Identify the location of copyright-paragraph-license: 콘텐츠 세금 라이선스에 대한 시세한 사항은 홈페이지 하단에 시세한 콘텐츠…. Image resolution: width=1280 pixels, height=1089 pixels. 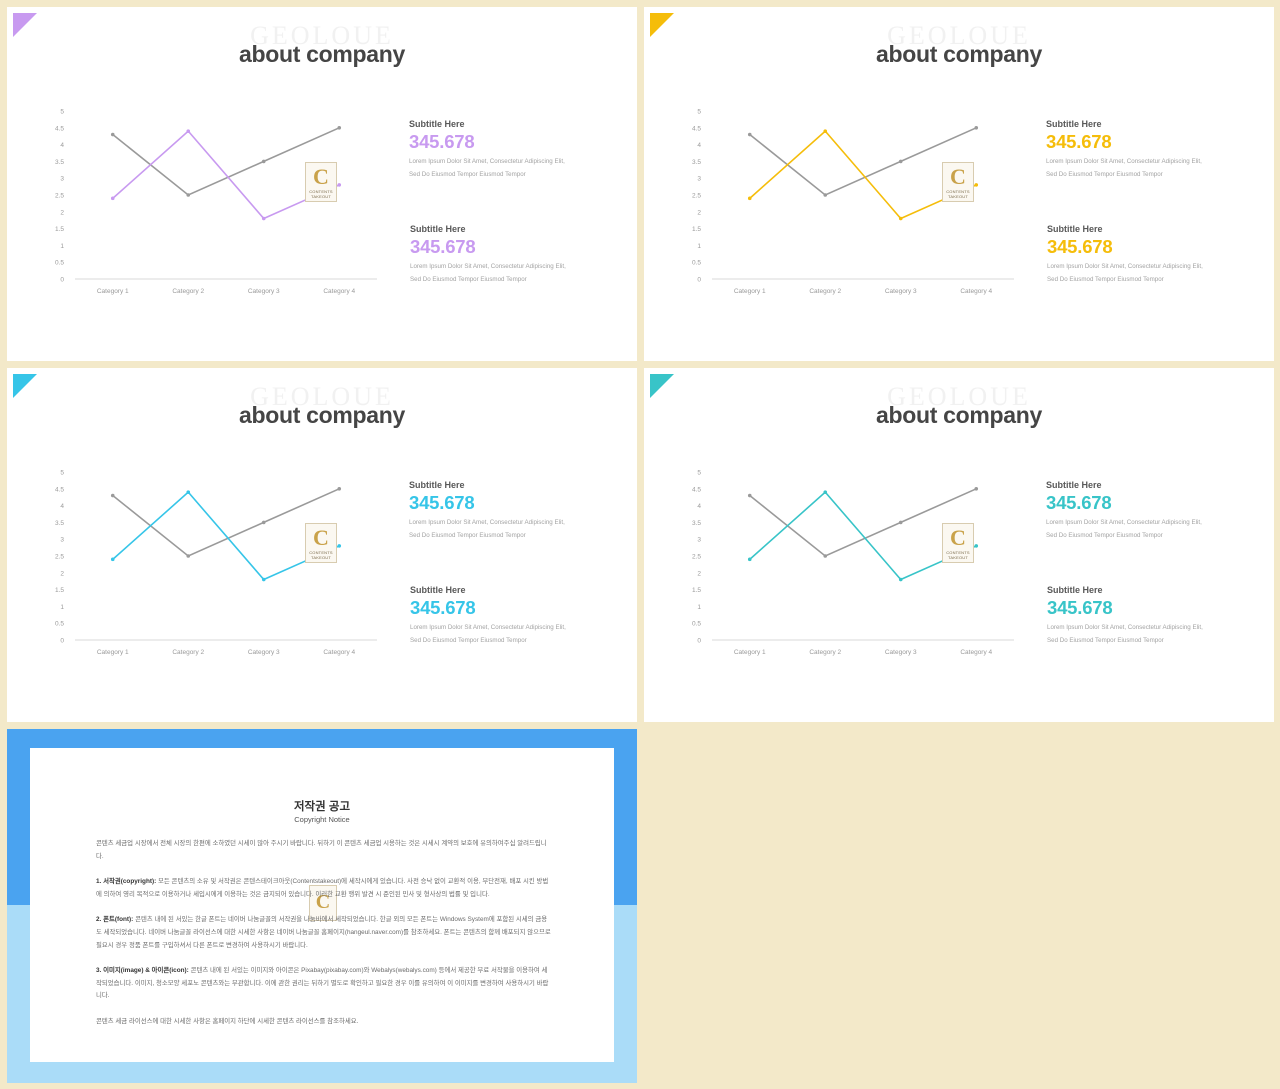
(227, 1021).